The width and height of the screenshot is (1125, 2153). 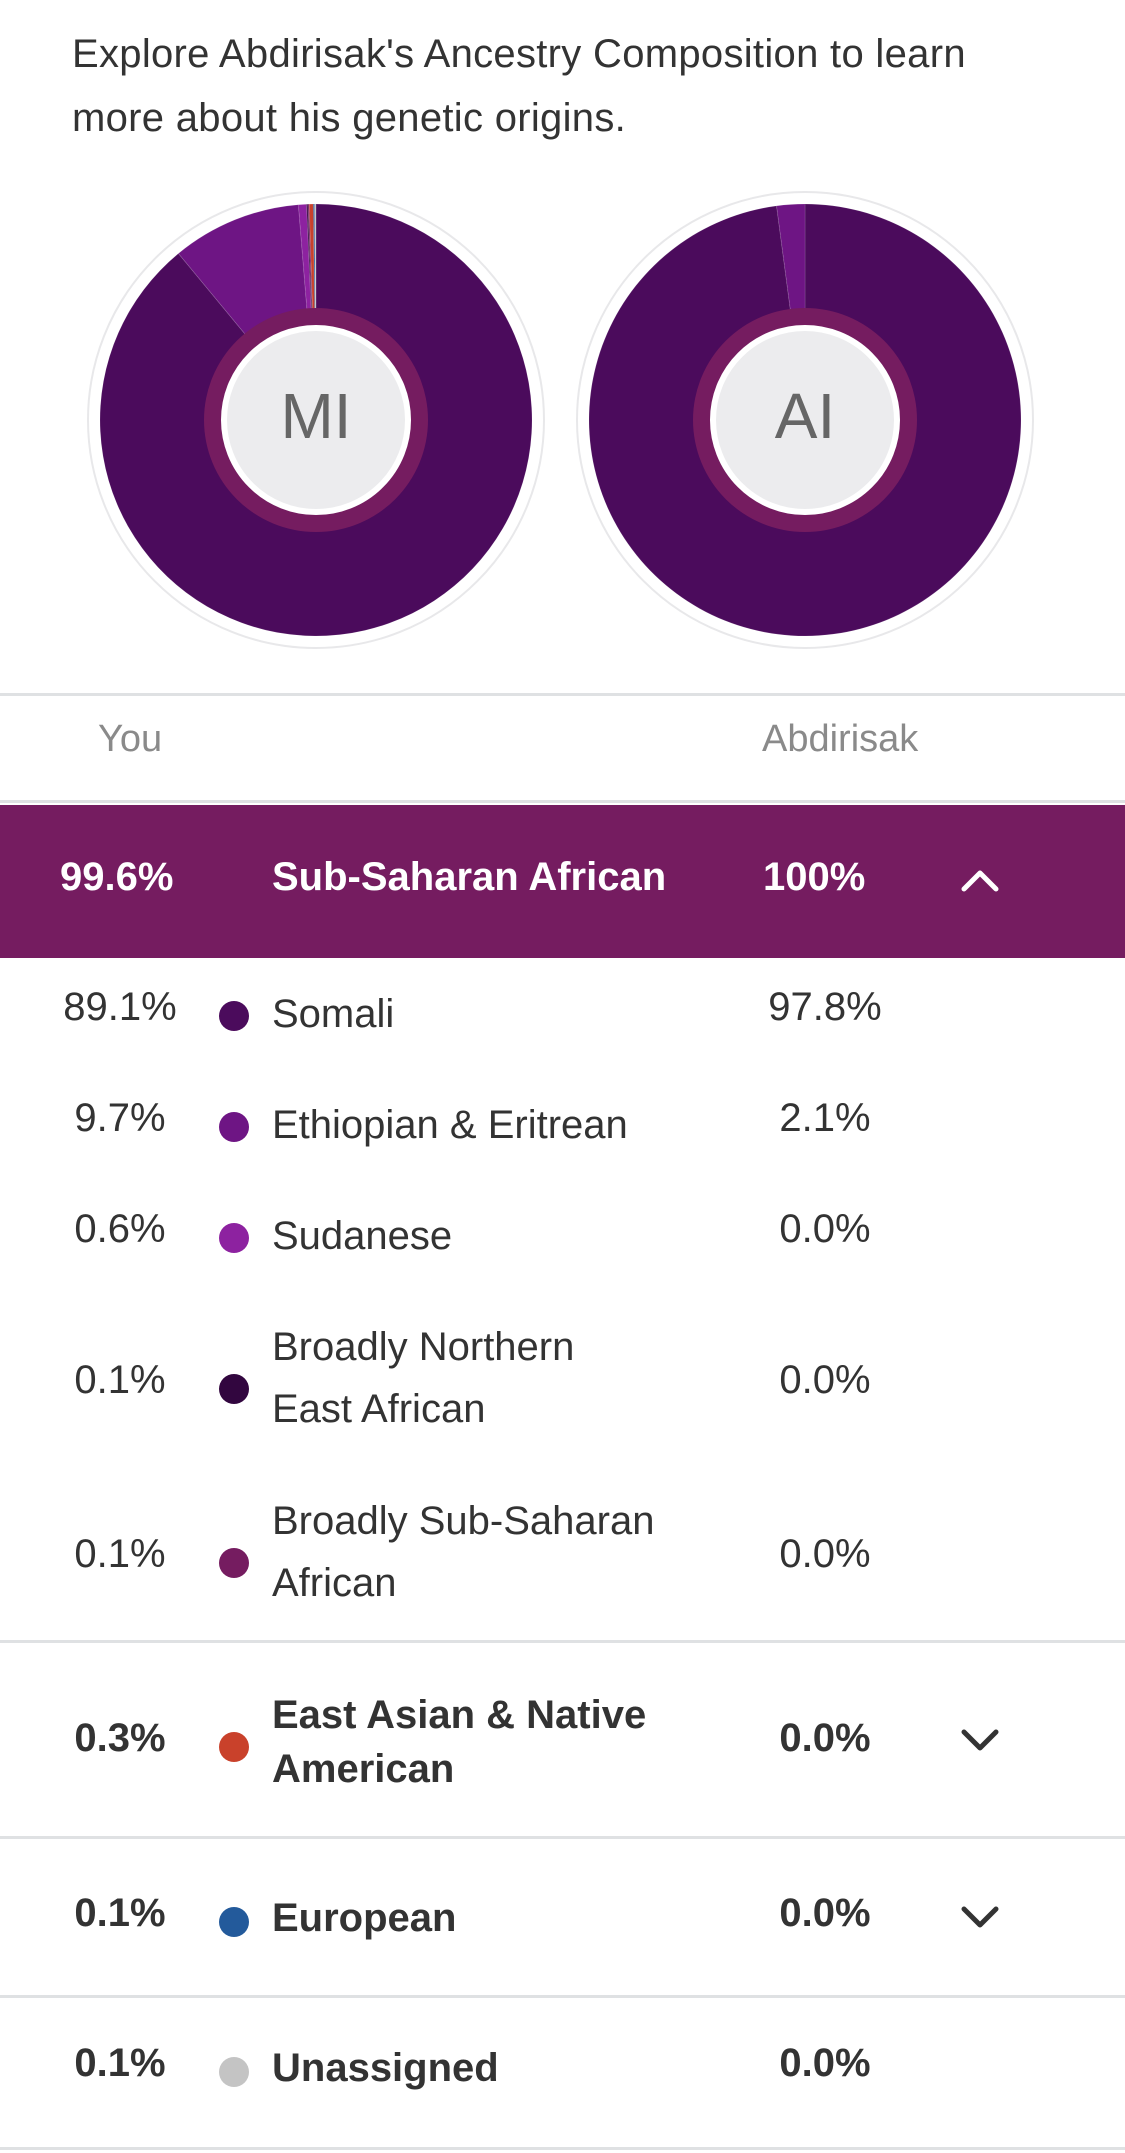 I want to click on your-initials: MI, so click(x=315, y=416).